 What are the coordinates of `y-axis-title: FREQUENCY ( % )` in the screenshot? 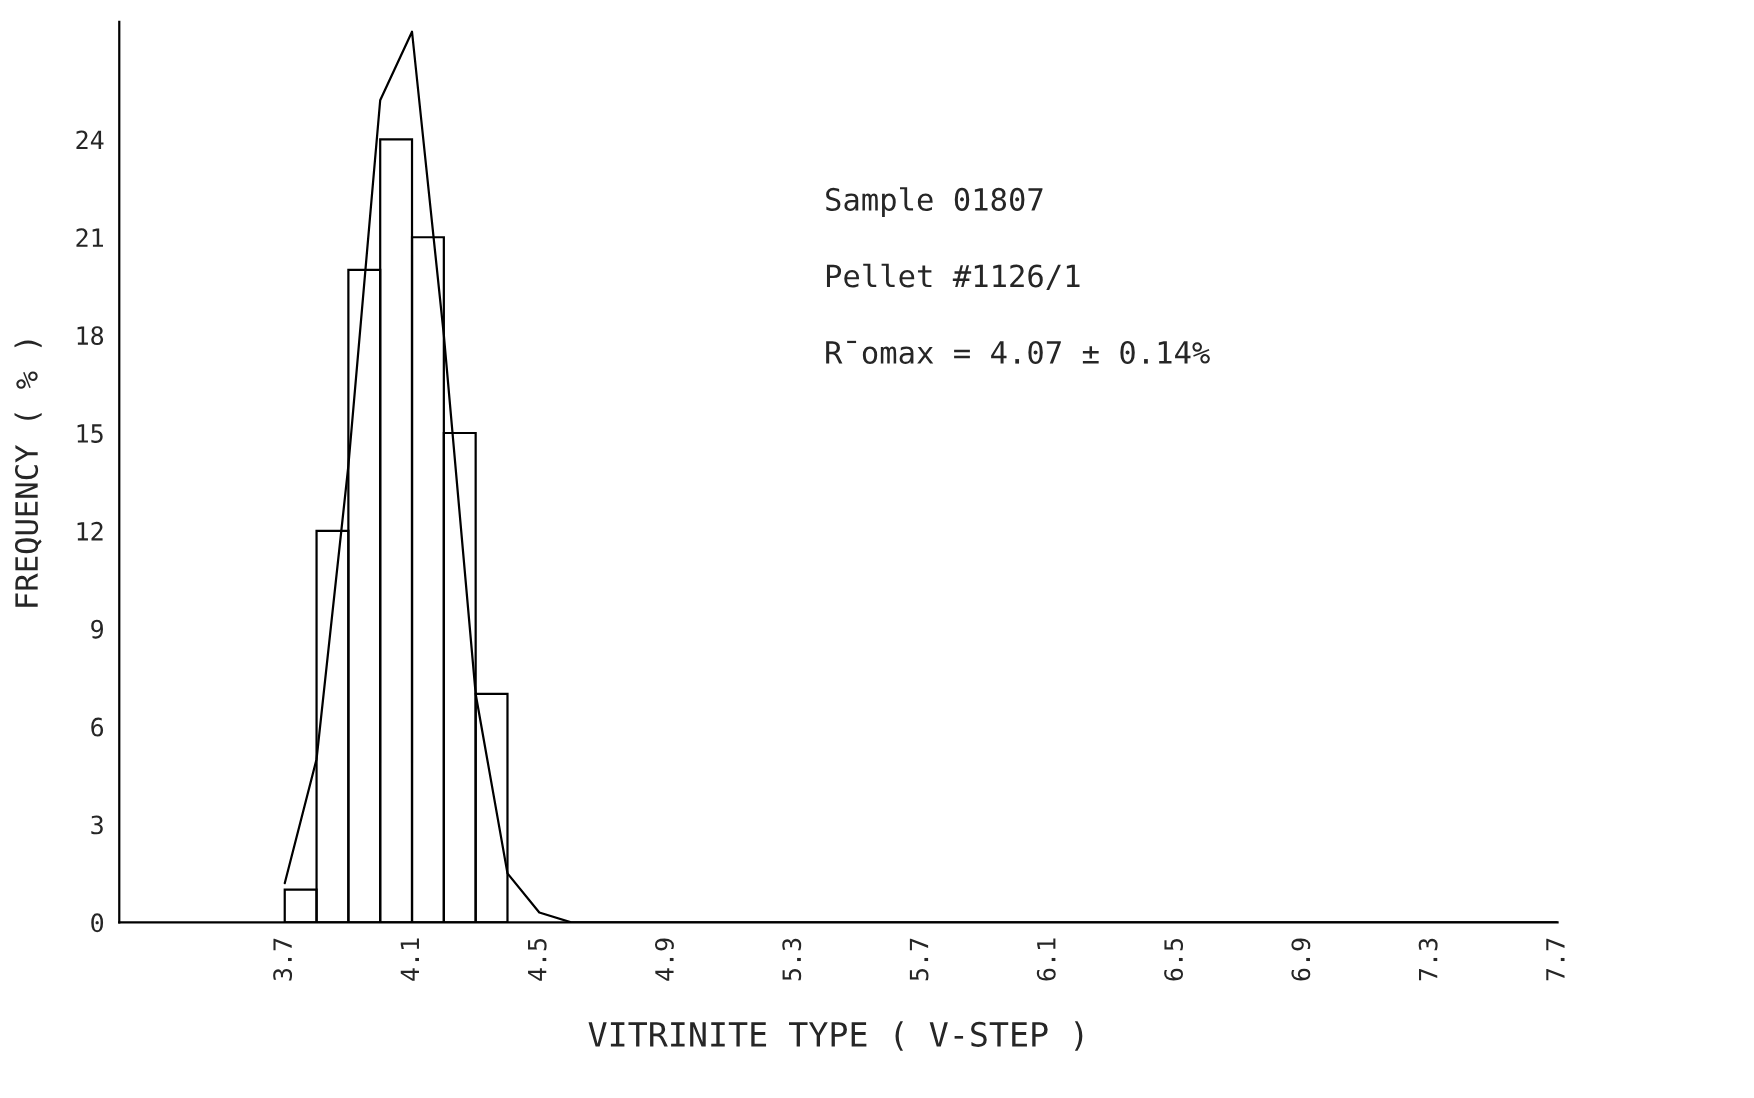 It's located at (28, 473).